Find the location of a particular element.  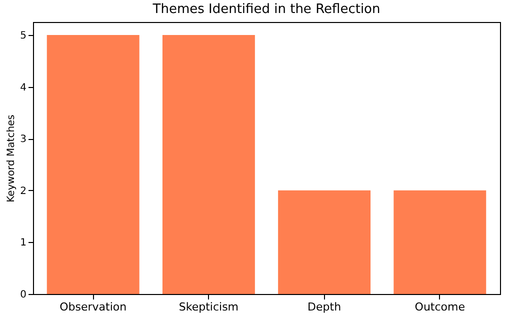

x-tick-label: Observation is located at coordinates (93, 307).